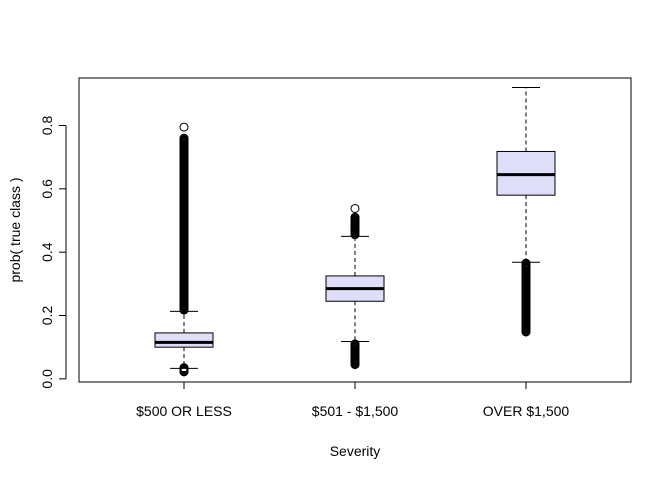 The image size is (672, 480). Describe the element at coordinates (184, 411) in the screenshot. I see `x-tick-label: $500 OR LESS` at that location.